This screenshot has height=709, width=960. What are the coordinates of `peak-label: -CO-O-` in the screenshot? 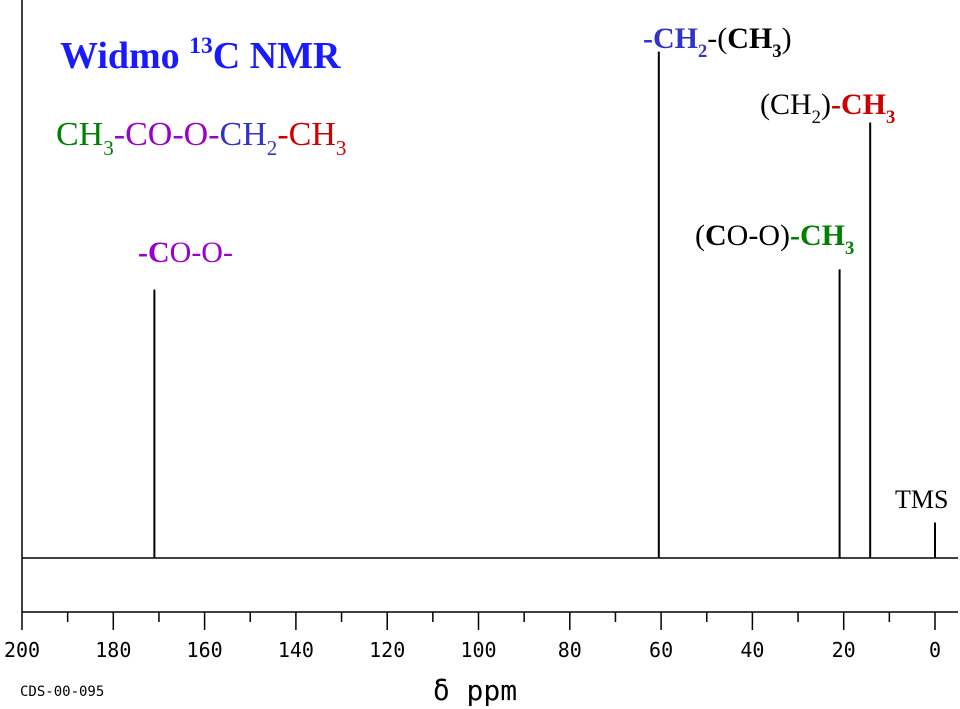 It's located at (185, 252).